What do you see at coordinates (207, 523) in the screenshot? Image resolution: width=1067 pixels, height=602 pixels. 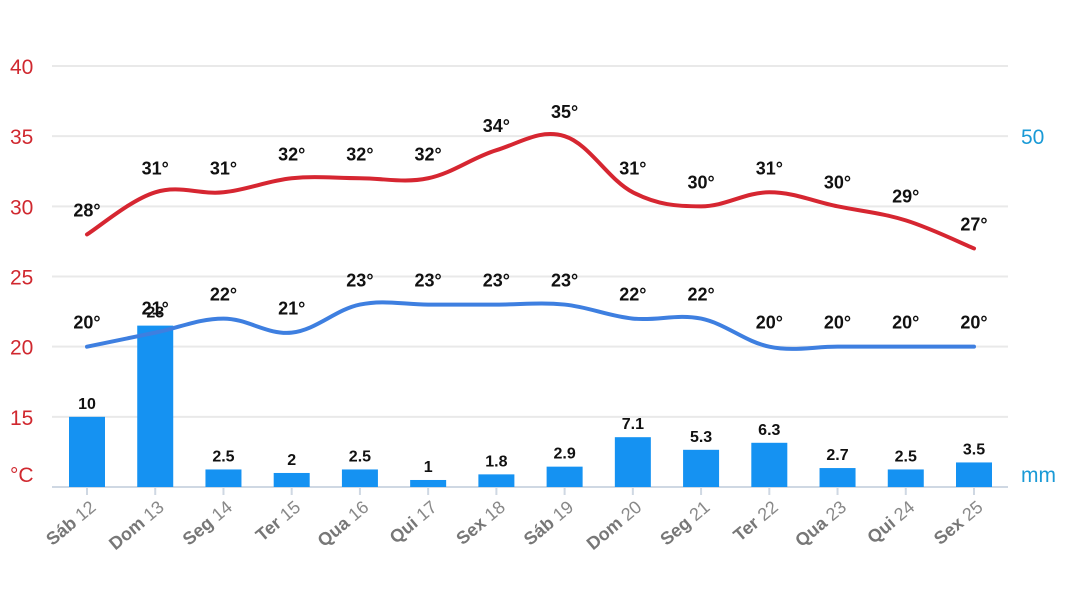 I see `x-tick-label: Seg 14` at bounding box center [207, 523].